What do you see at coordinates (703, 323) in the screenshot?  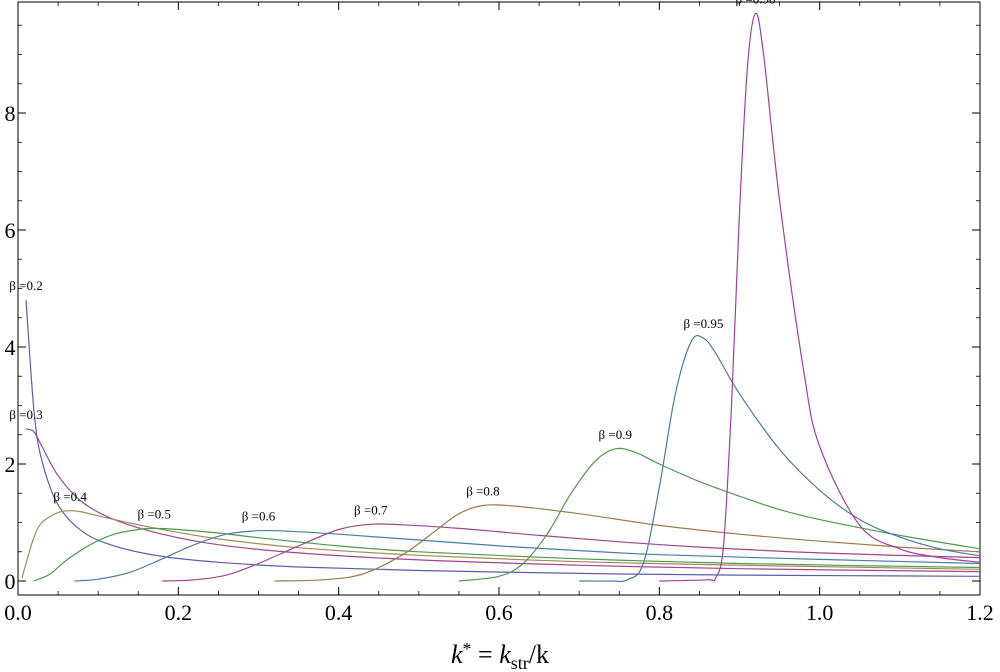 I see `series-label: β =0.95` at bounding box center [703, 323].